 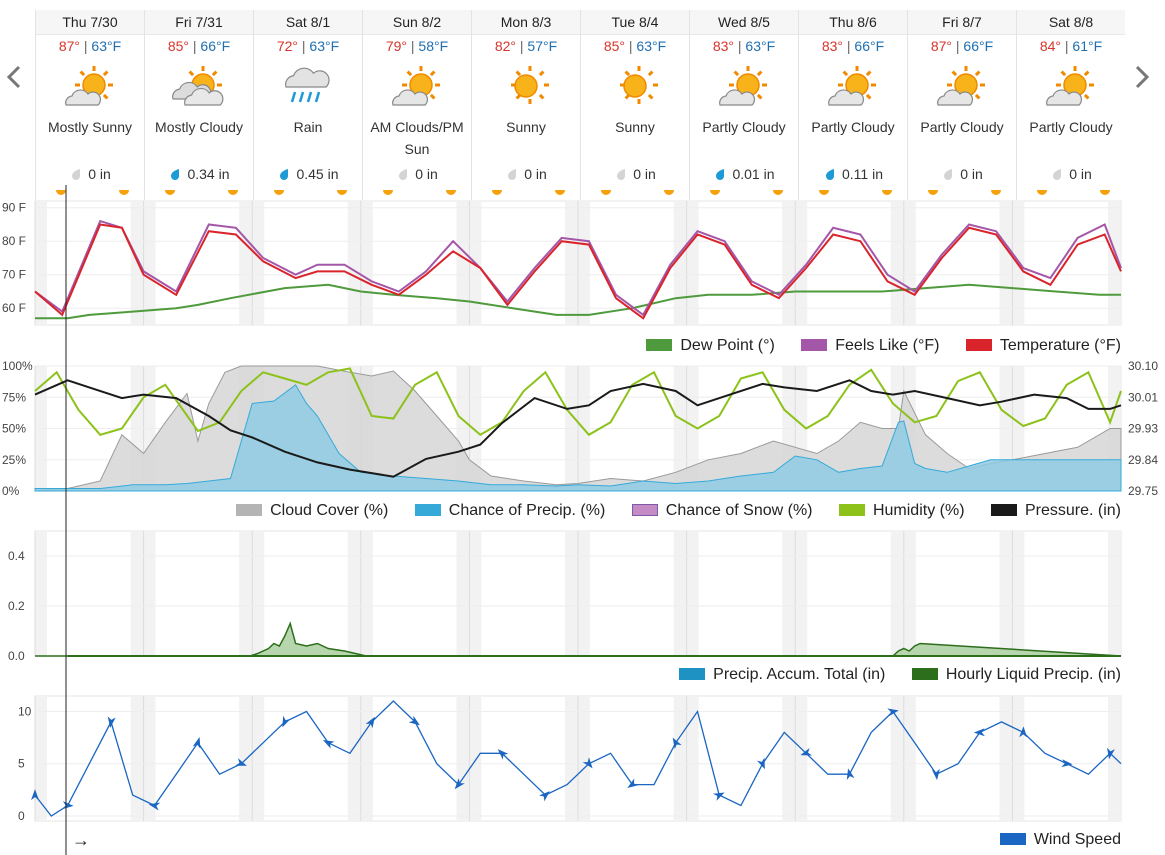 What do you see at coordinates (526, 46) in the screenshot?
I see `day-temps: 82° | 57°F` at bounding box center [526, 46].